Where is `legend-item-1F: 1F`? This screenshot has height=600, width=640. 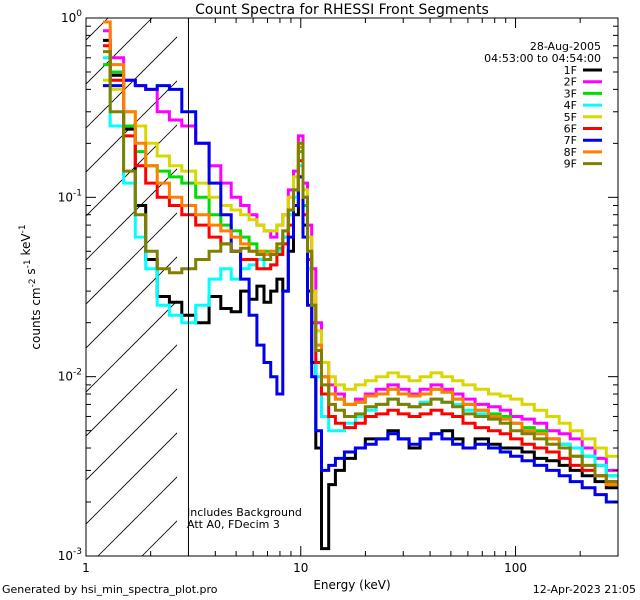
legend-item-1F: 1F is located at coordinates (583, 70).